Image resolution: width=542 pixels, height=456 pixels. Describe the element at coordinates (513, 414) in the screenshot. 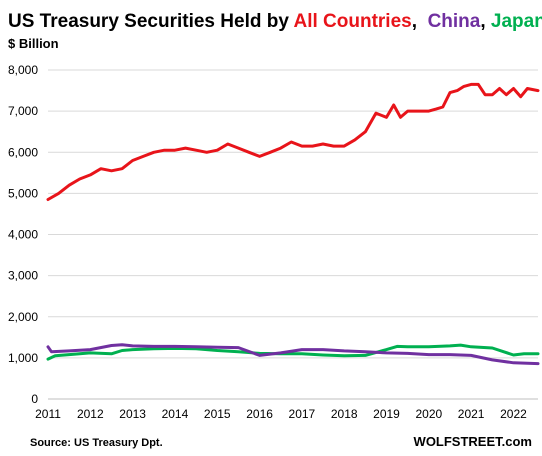

I see `x-tick-label: 2022` at that location.